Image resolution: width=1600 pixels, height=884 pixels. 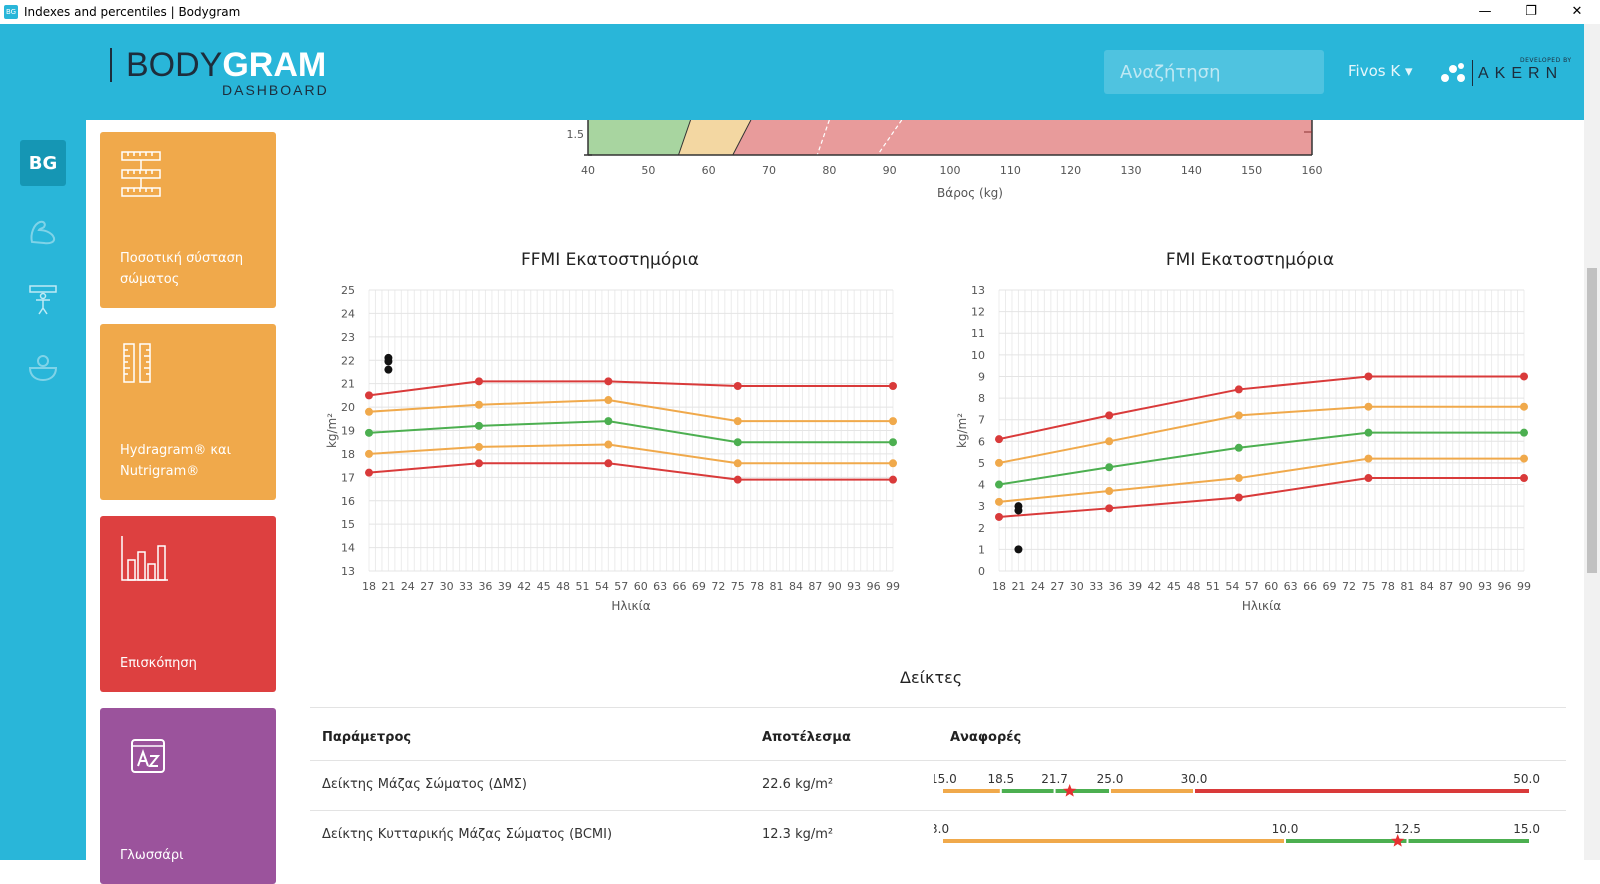 I want to click on logo-bold: GRAM, so click(x=274, y=65).